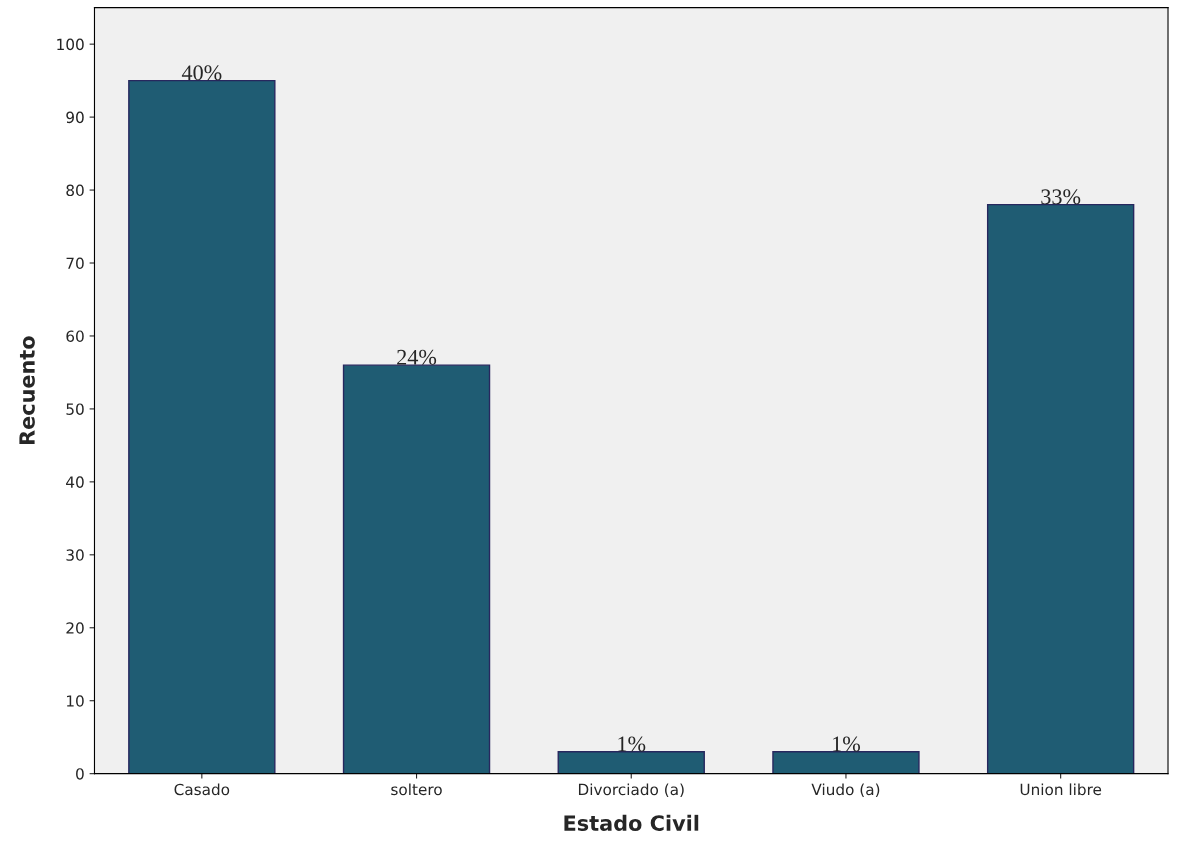  Describe the element at coordinates (70, 44) in the screenshot. I see `y-tick-label: 100` at that location.